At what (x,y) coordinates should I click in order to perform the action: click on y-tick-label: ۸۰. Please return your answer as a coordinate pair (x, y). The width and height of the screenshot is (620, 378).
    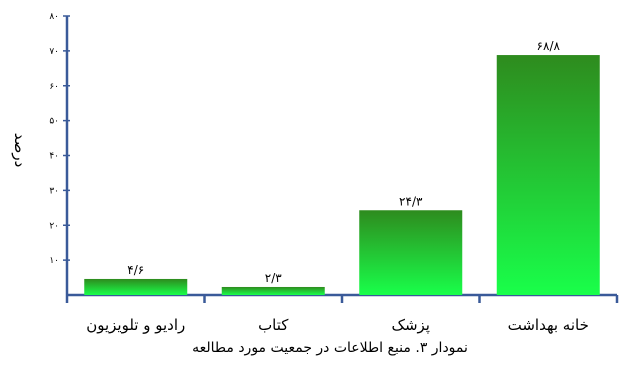
    Looking at the image, I should click on (54, 17).